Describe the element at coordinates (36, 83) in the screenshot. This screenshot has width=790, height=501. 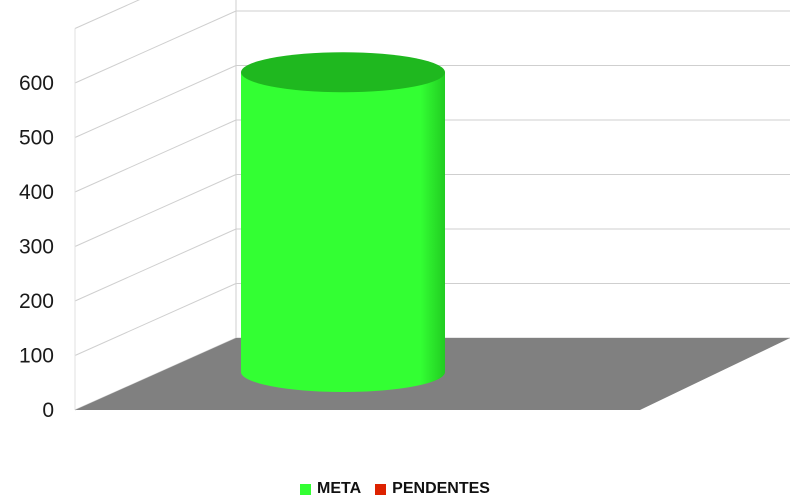
I see `y-tick-label: 600` at that location.